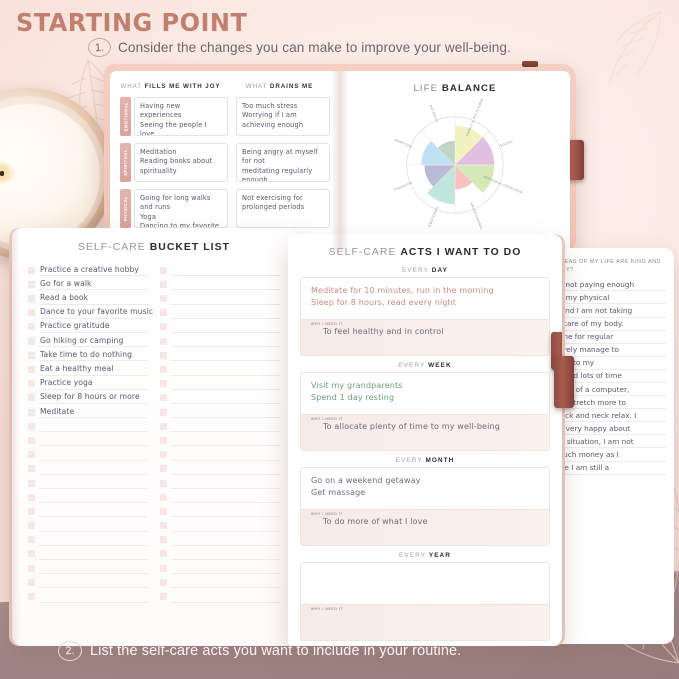 The image size is (679, 679). What do you see at coordinates (93, 411) in the screenshot?
I see `bucket-list-write-line: Meditate` at bounding box center [93, 411].